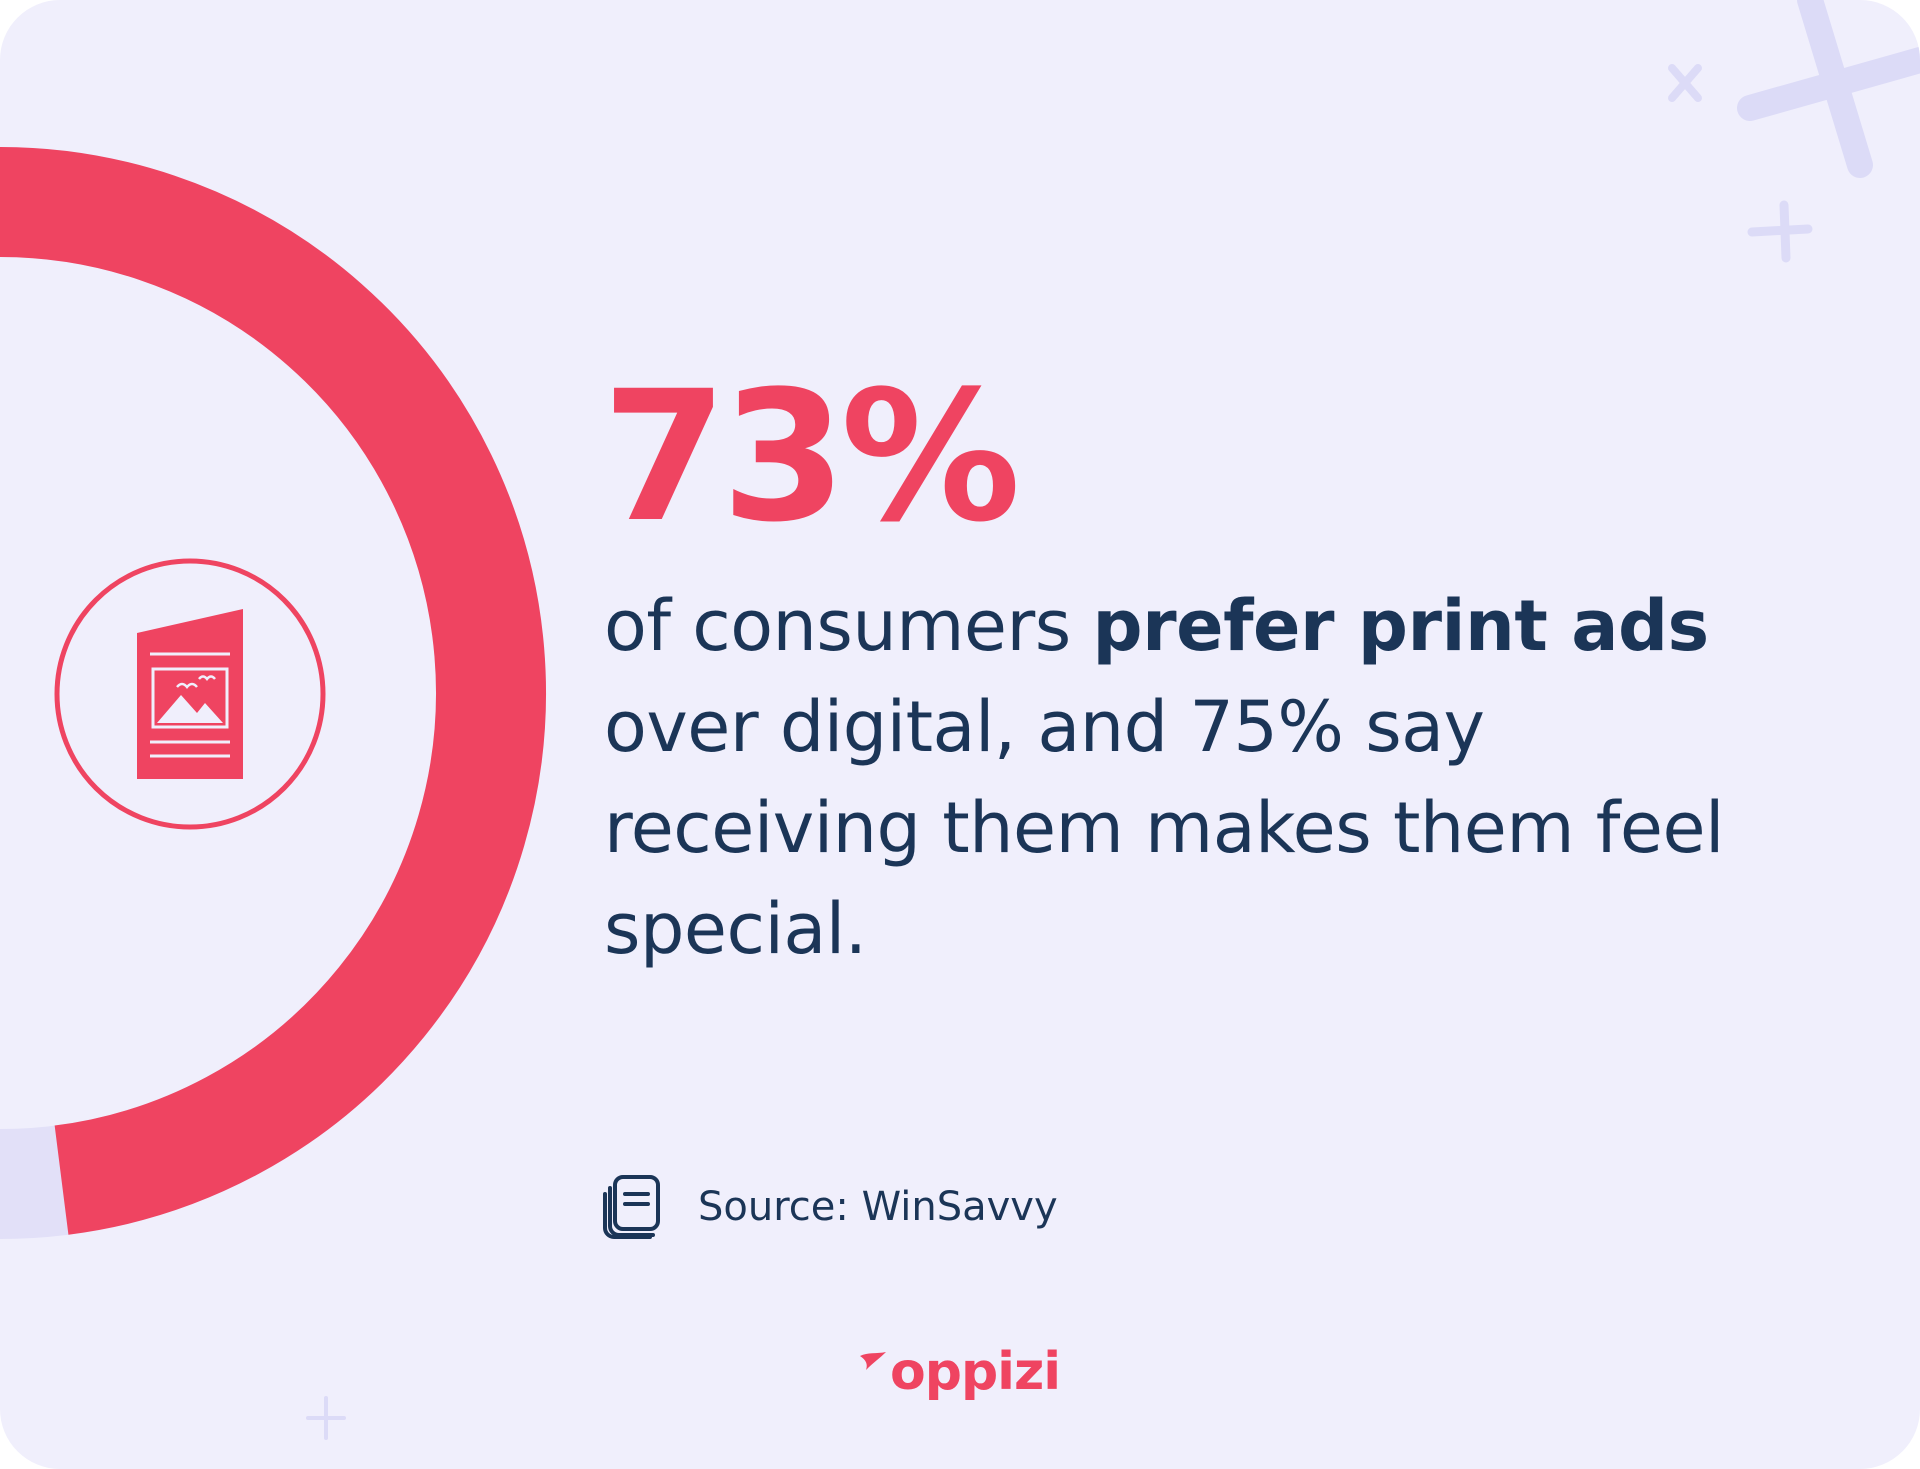 This screenshot has height=1469, width=1920. I want to click on brochure-badge, so click(190, 694).